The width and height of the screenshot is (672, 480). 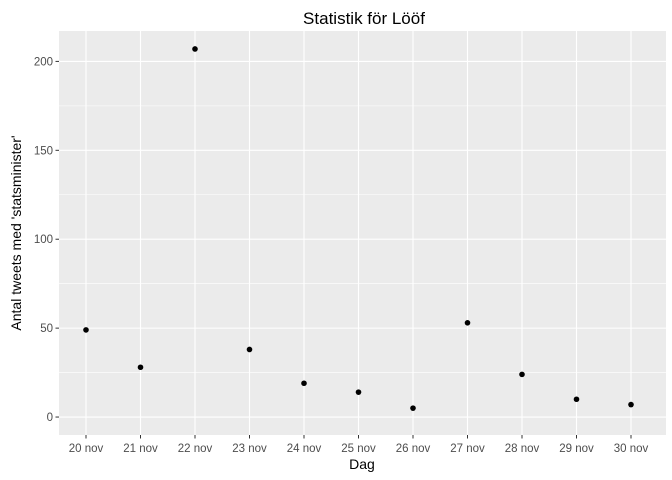 I want to click on y-tick-label: 50, so click(x=46, y=329).